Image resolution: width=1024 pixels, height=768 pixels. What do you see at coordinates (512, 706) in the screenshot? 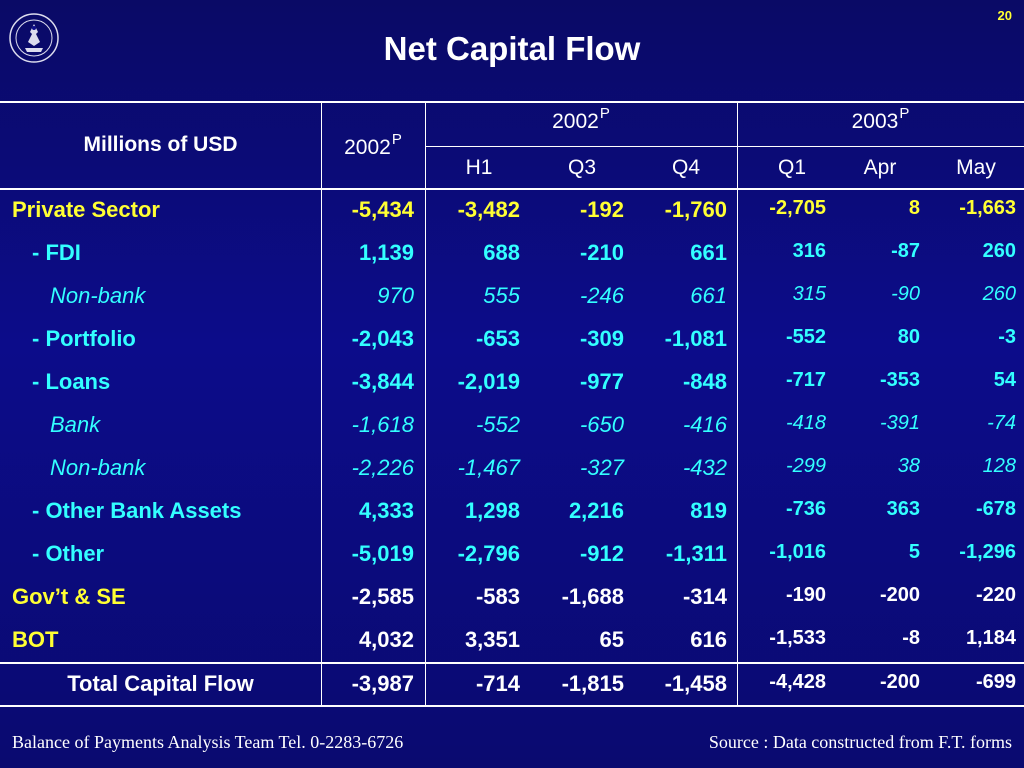
I see `table-bottom-rule` at bounding box center [512, 706].